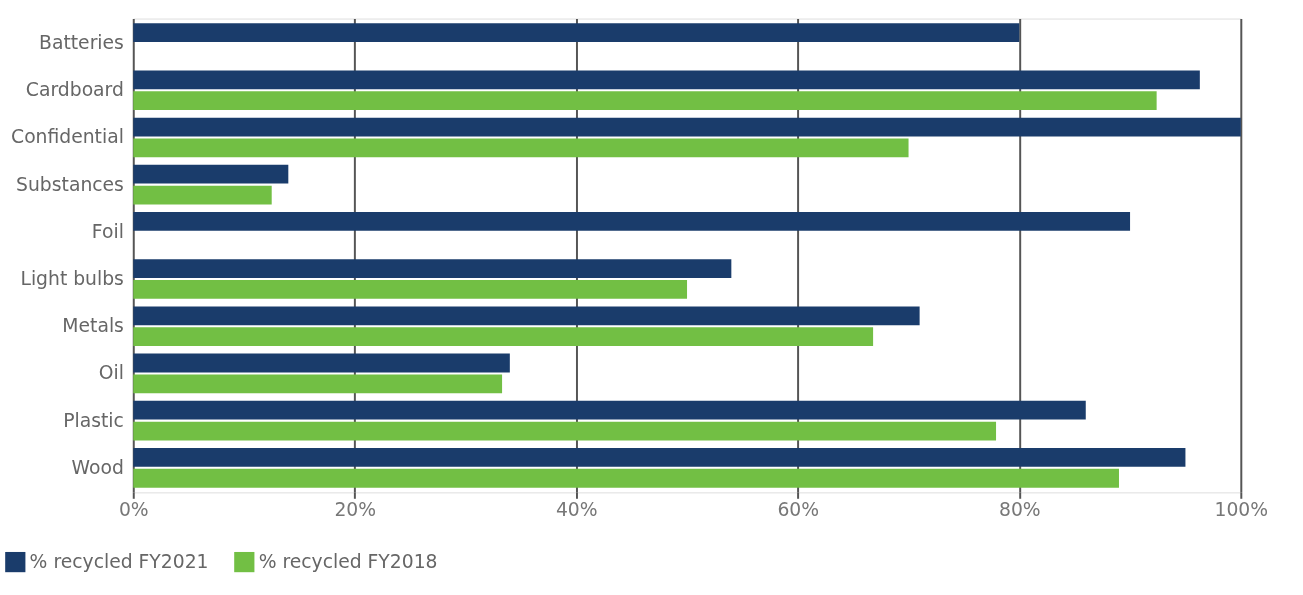 The height and width of the screenshot is (595, 1303). Describe the element at coordinates (70, 184) in the screenshot. I see `y-tick-label: Substances` at that location.